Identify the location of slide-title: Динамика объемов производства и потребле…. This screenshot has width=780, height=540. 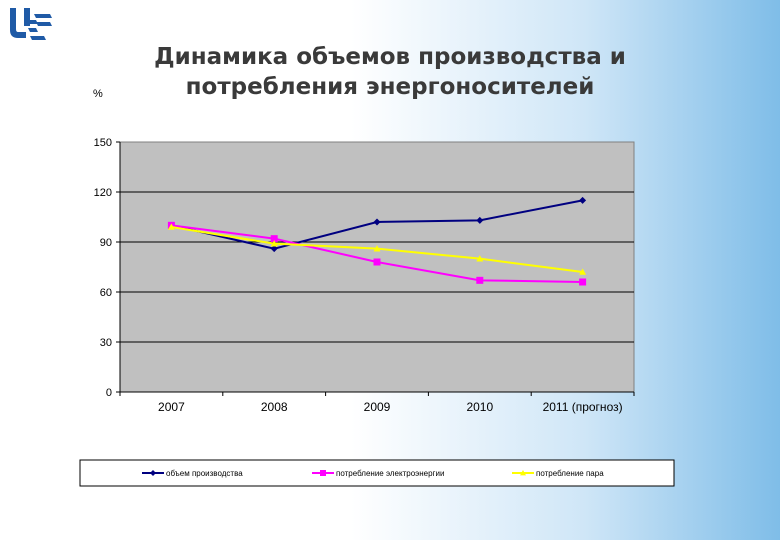
(390, 72).